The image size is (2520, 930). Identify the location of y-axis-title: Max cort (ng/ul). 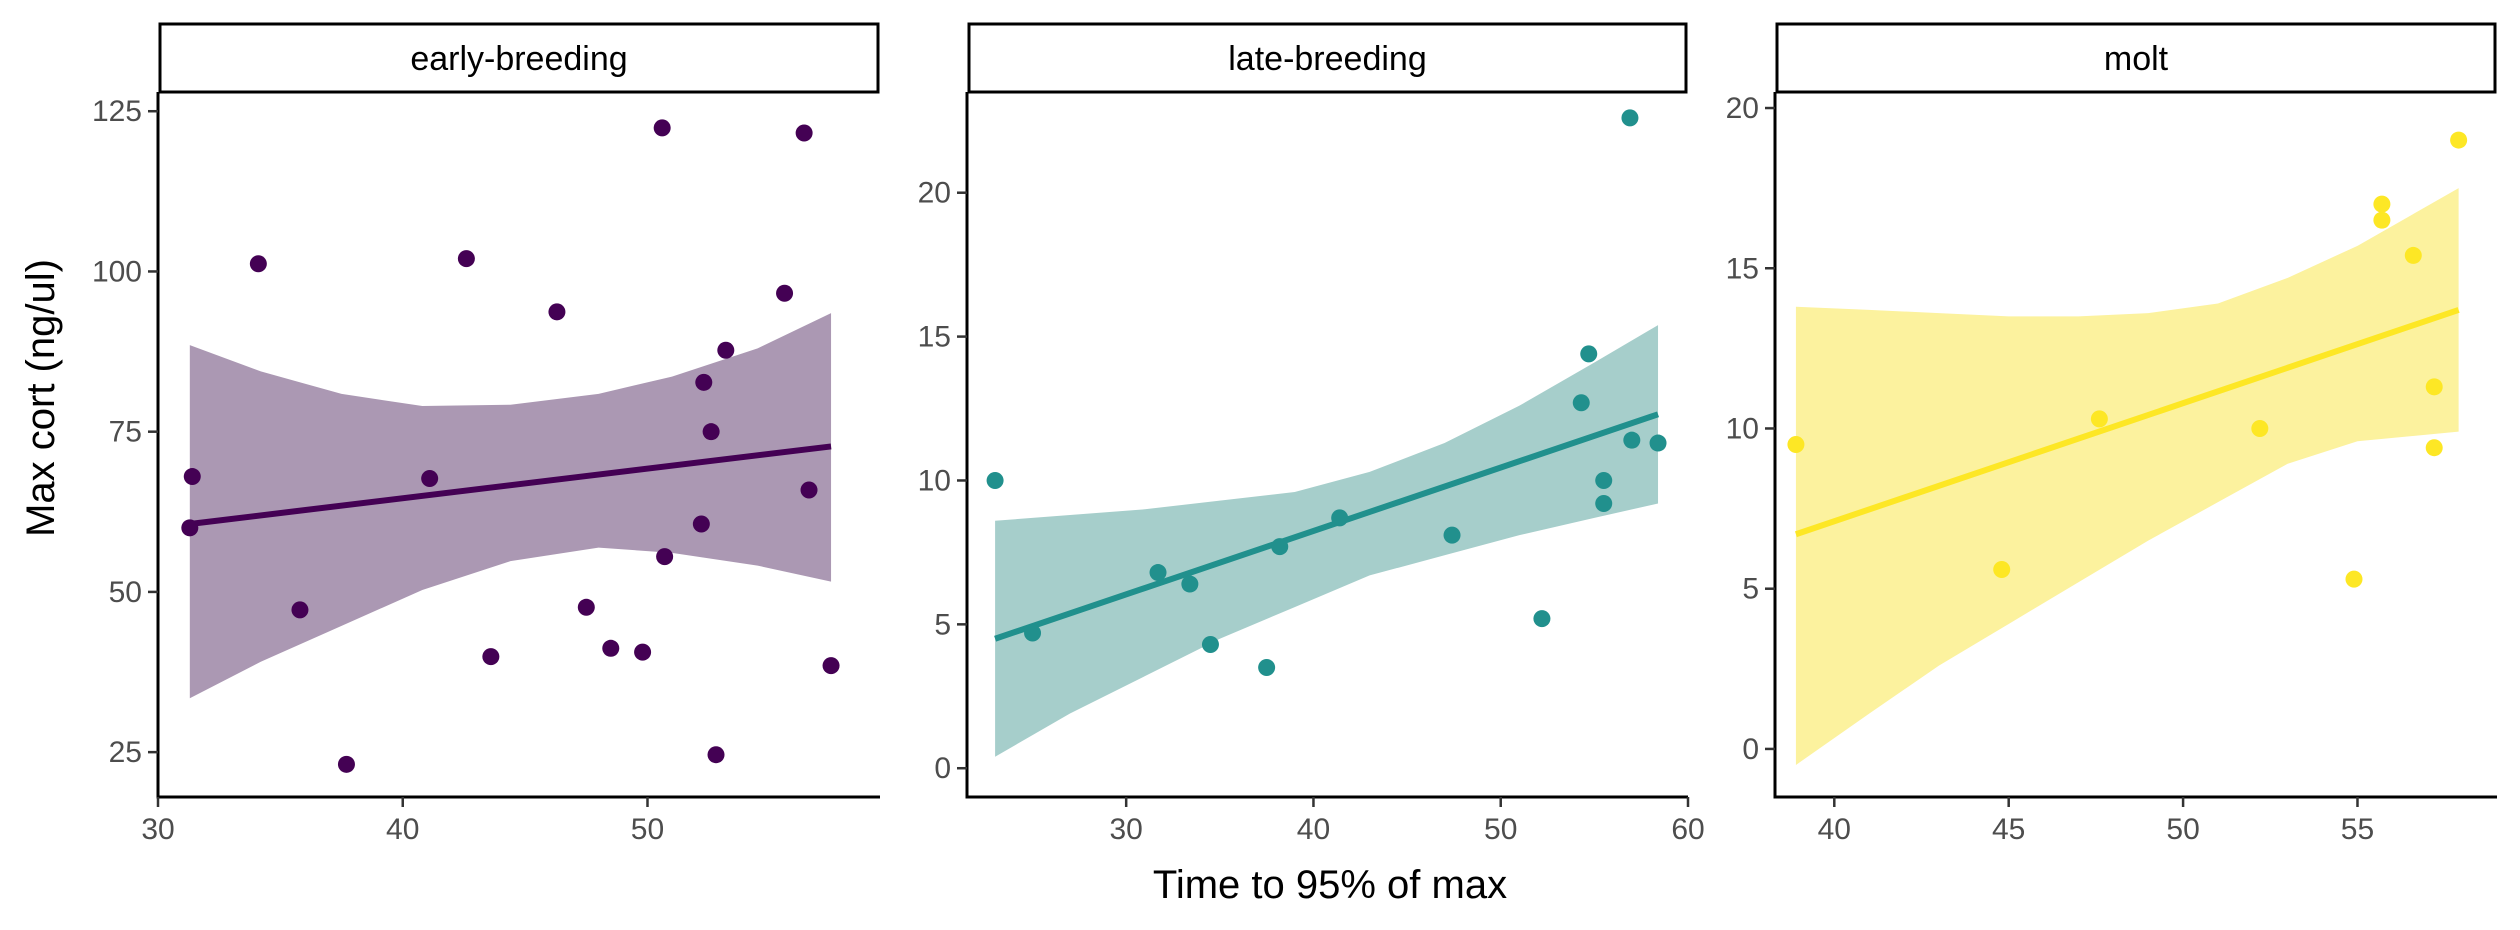
(41, 398).